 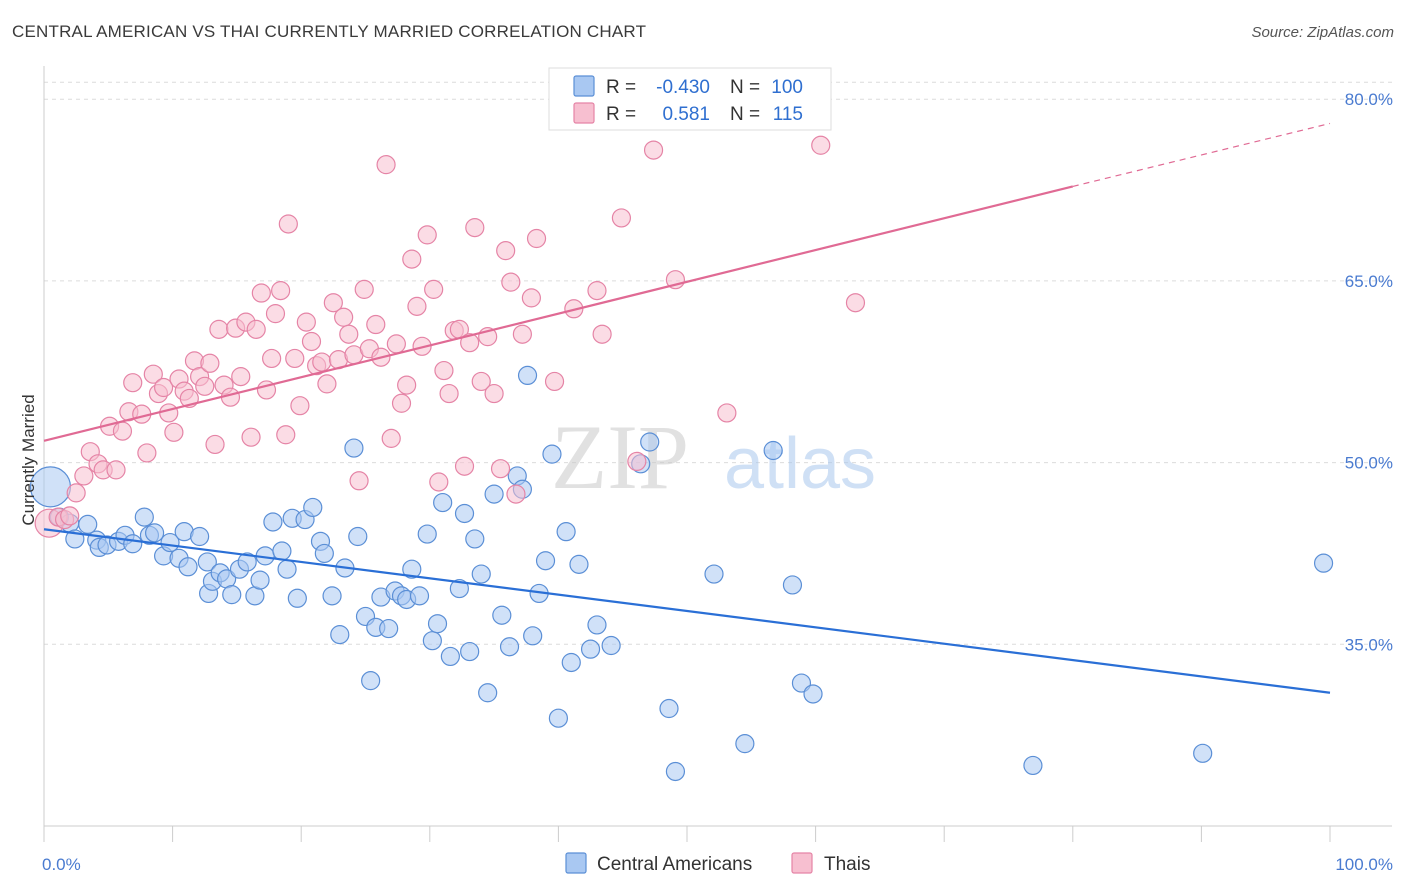 I want to click on trend-line-thai-extension, so click(x=1201, y=155).